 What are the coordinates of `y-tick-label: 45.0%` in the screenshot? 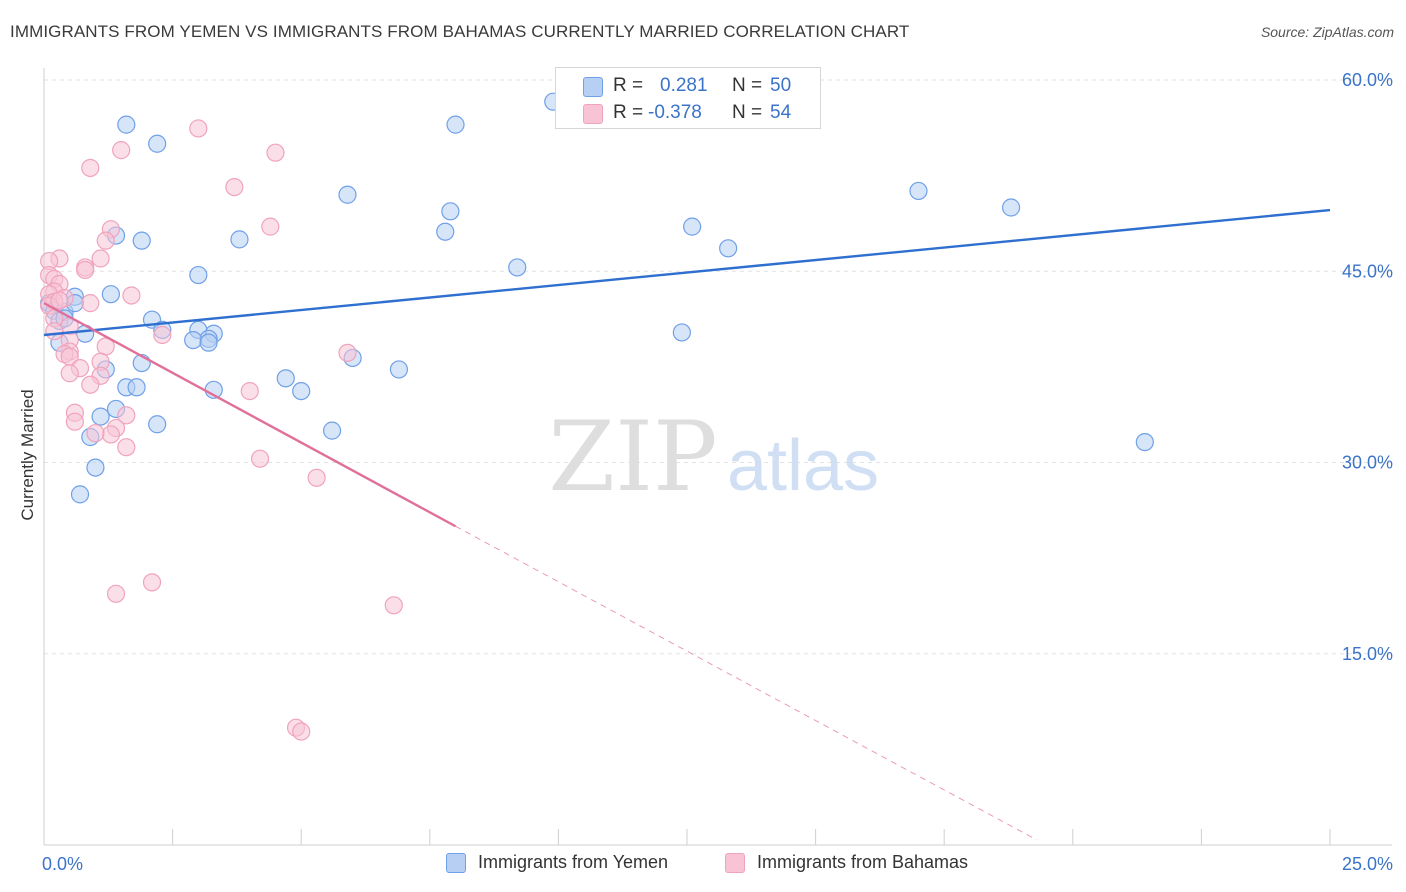 It's located at (1367, 271).